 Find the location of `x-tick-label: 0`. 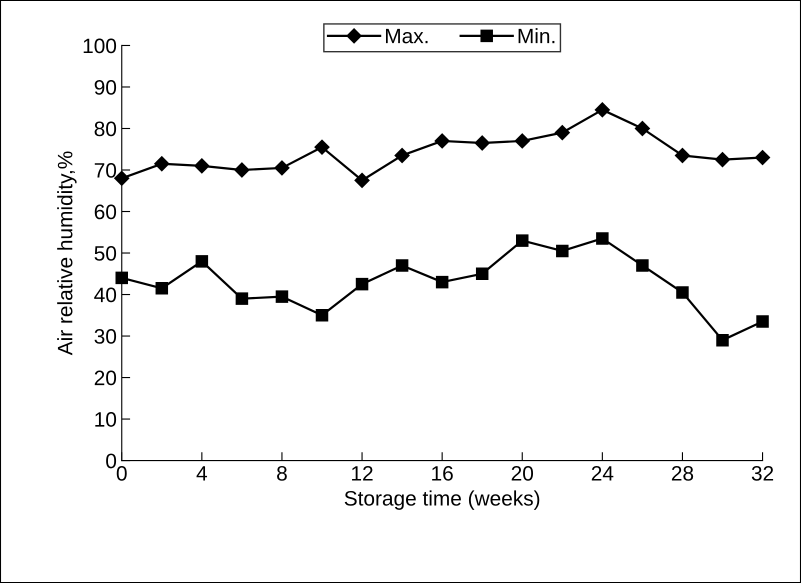

x-tick-label: 0 is located at coordinates (121, 473).